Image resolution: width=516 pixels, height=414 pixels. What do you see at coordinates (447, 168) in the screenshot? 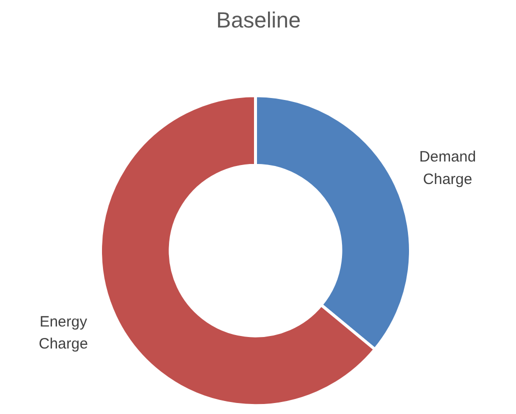
I see `slice-label: Demand Charge` at bounding box center [447, 168].